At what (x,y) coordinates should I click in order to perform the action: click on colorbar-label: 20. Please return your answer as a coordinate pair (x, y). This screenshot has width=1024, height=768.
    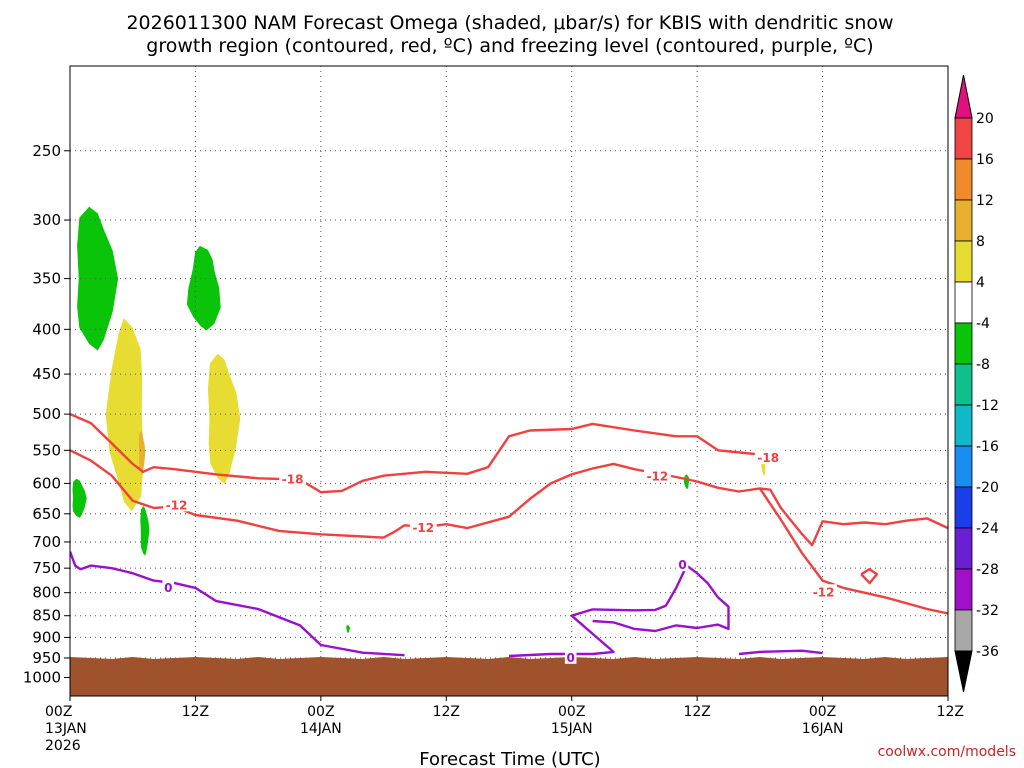
    Looking at the image, I should click on (985, 119).